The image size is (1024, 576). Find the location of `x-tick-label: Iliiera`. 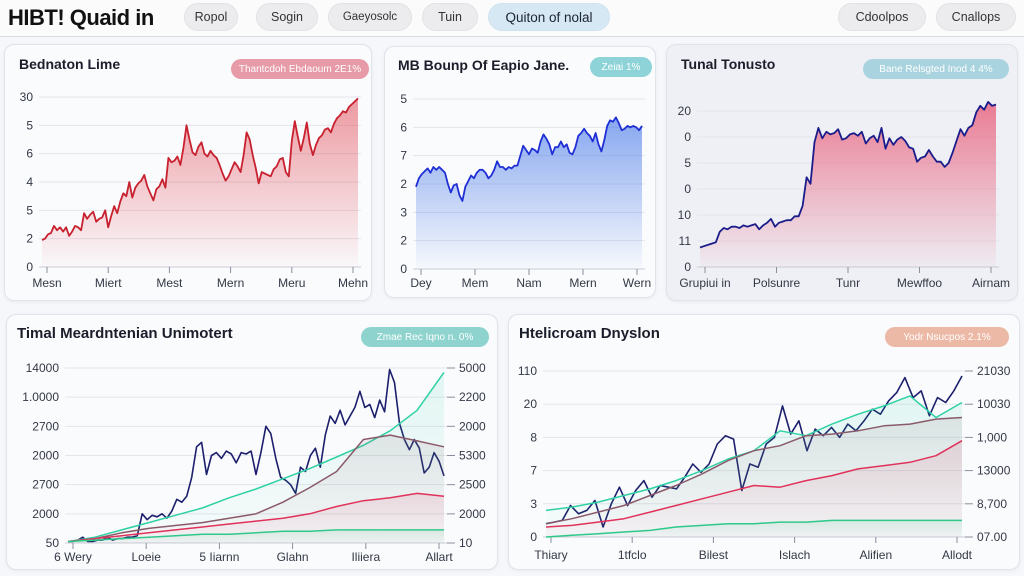

x-tick-label: Iliiera is located at coordinates (365, 557).